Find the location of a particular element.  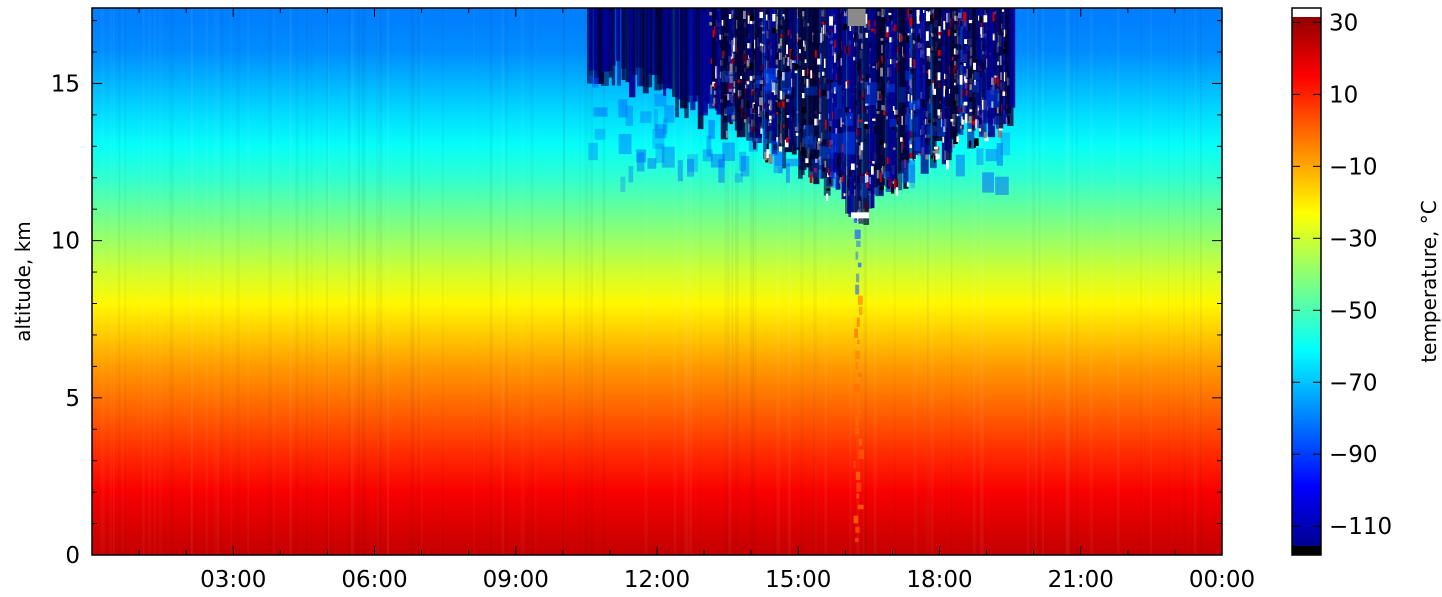

y-tick-label: 10 is located at coordinates (65, 242).